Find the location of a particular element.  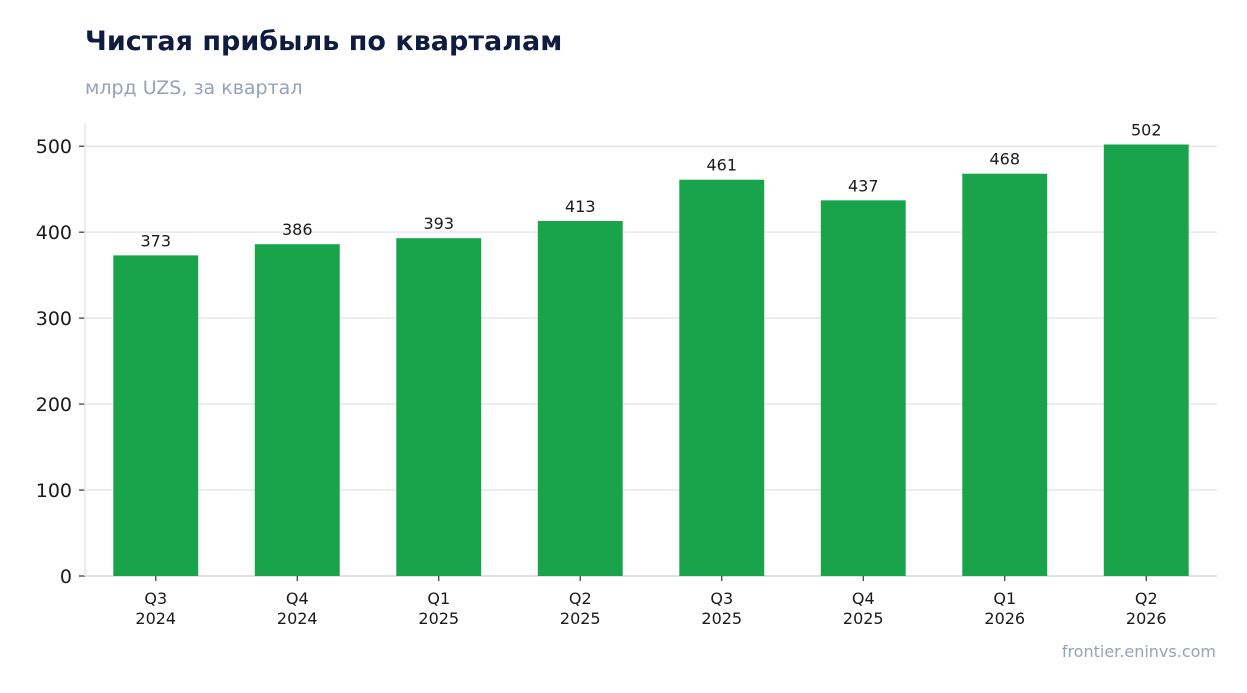

bar-value-label: 373 is located at coordinates (155, 240).